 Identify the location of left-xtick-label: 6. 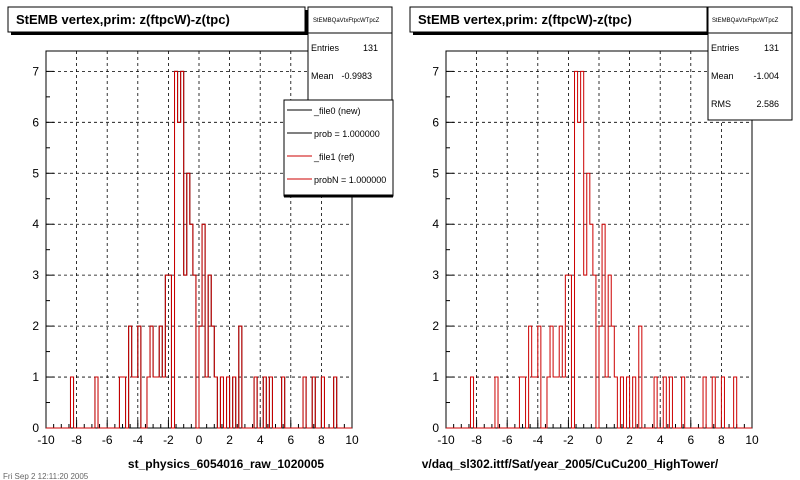
(290, 440).